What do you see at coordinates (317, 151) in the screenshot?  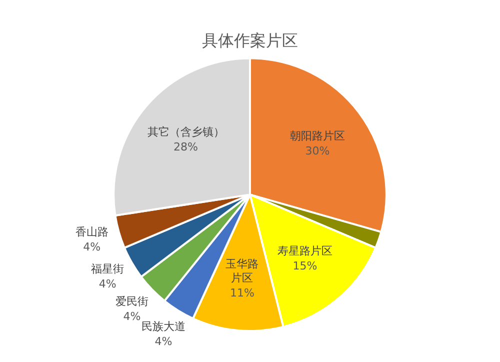 I see `data-label: 30%` at bounding box center [317, 151].